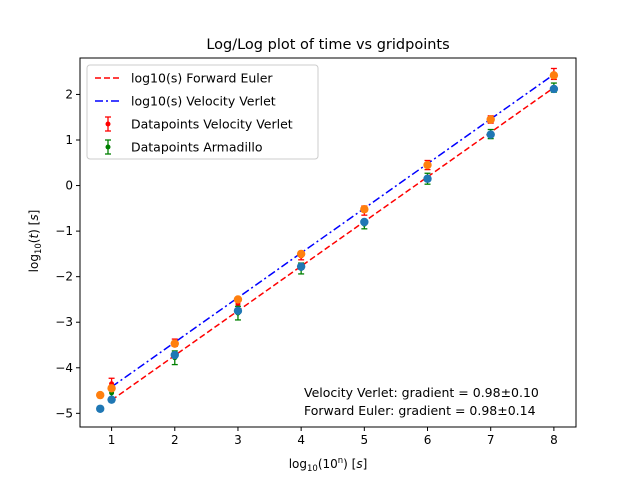  What do you see at coordinates (365, 440) in the screenshot?
I see `x-tick-label: 5` at bounding box center [365, 440].